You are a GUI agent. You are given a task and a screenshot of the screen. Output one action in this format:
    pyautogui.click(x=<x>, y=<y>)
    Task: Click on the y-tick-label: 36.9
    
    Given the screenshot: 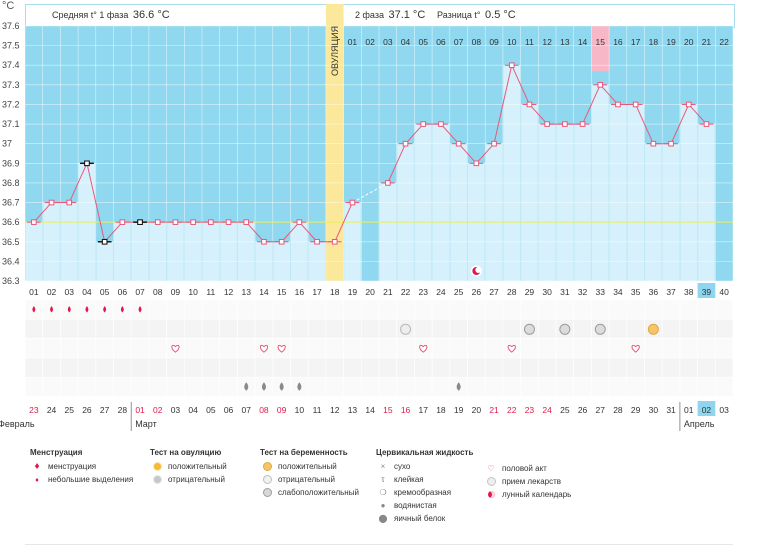 What is the action you would take?
    pyautogui.click(x=11, y=163)
    